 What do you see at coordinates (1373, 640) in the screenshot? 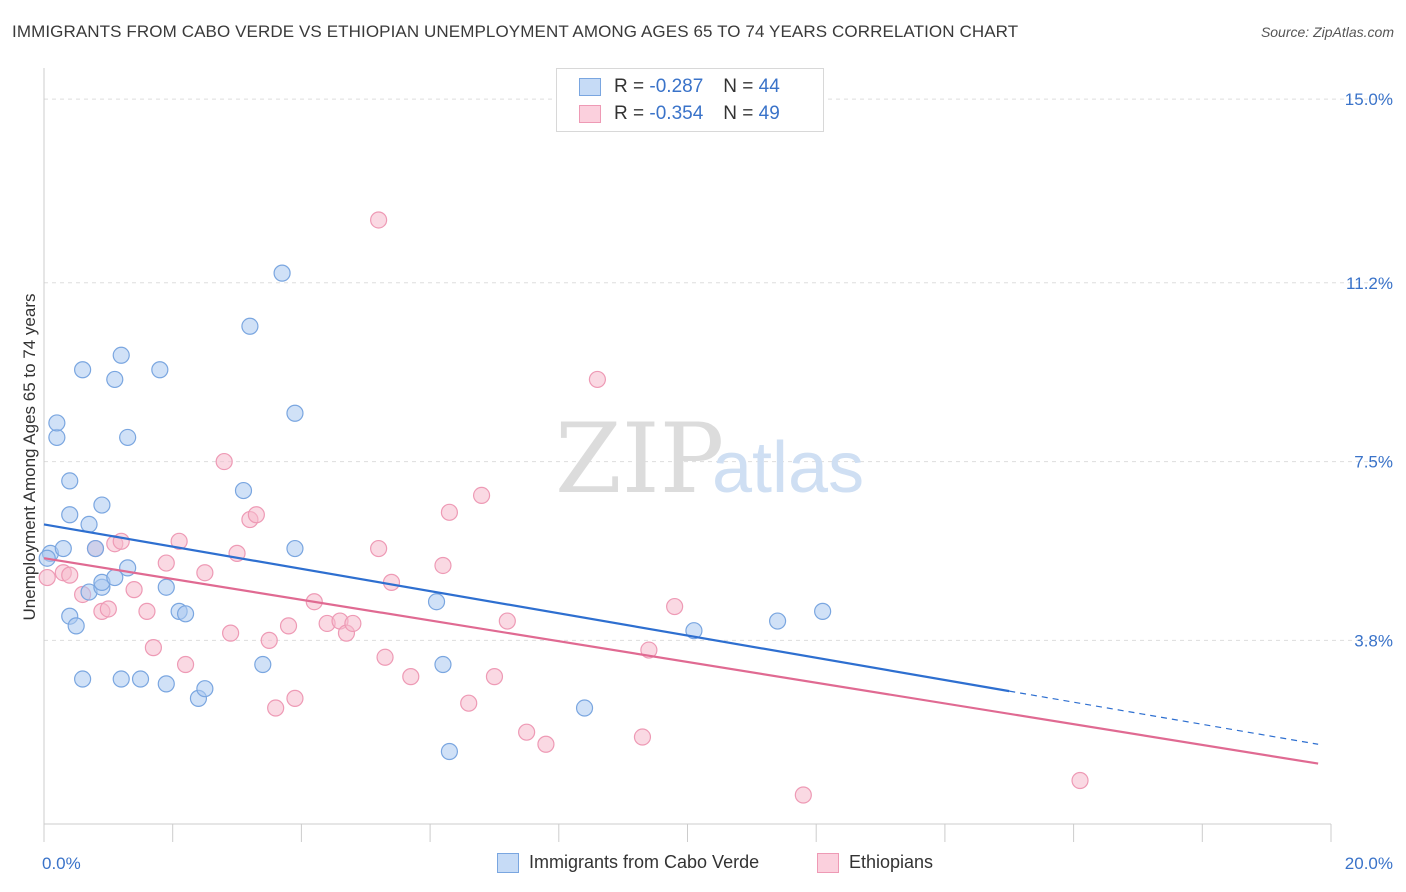
I see `y-tick-label: 3.8%` at bounding box center [1373, 640].